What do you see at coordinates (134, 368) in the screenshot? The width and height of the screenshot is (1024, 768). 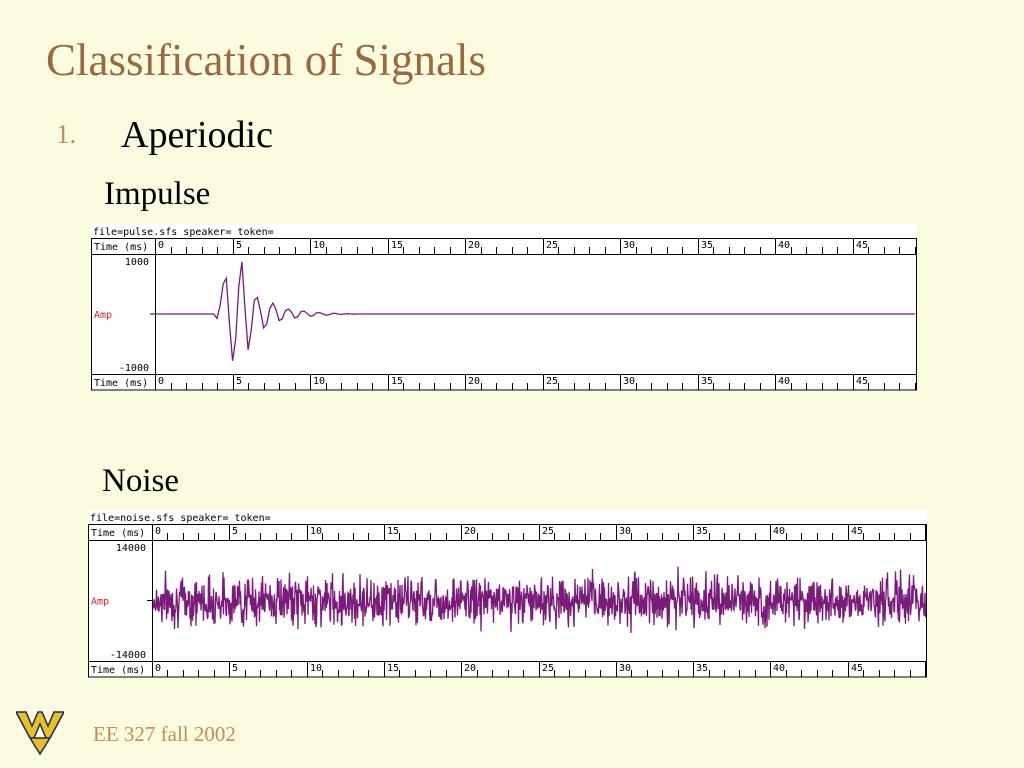 I see `y-min-label: -1000` at bounding box center [134, 368].